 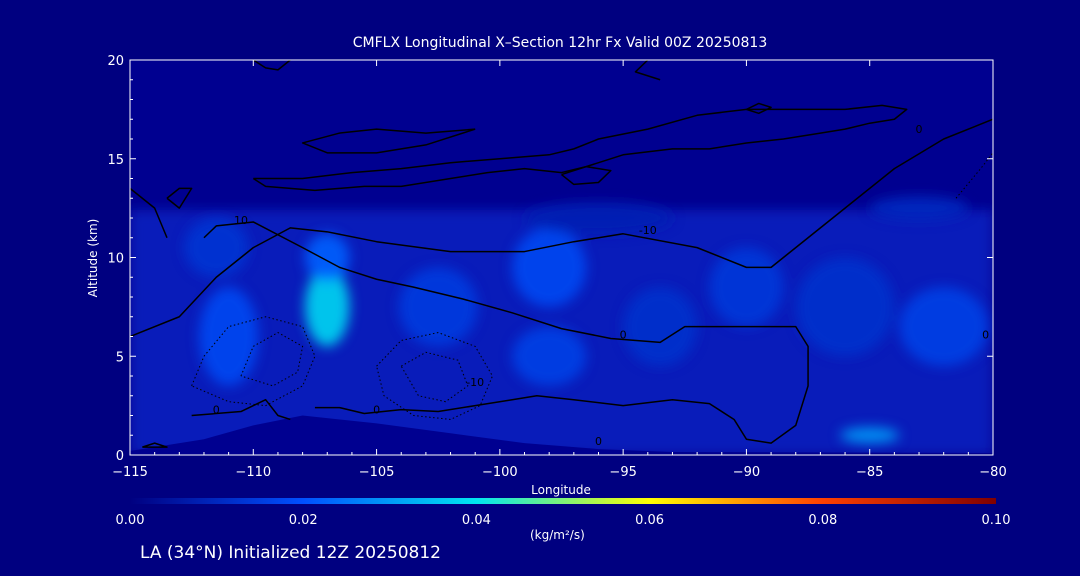 What do you see at coordinates (476, 520) in the screenshot?
I see `colorbar-tick-label: 0.04` at bounding box center [476, 520].